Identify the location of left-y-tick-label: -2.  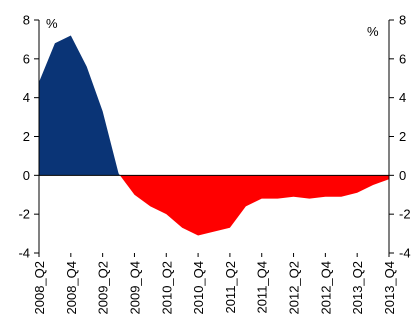
(24, 214).